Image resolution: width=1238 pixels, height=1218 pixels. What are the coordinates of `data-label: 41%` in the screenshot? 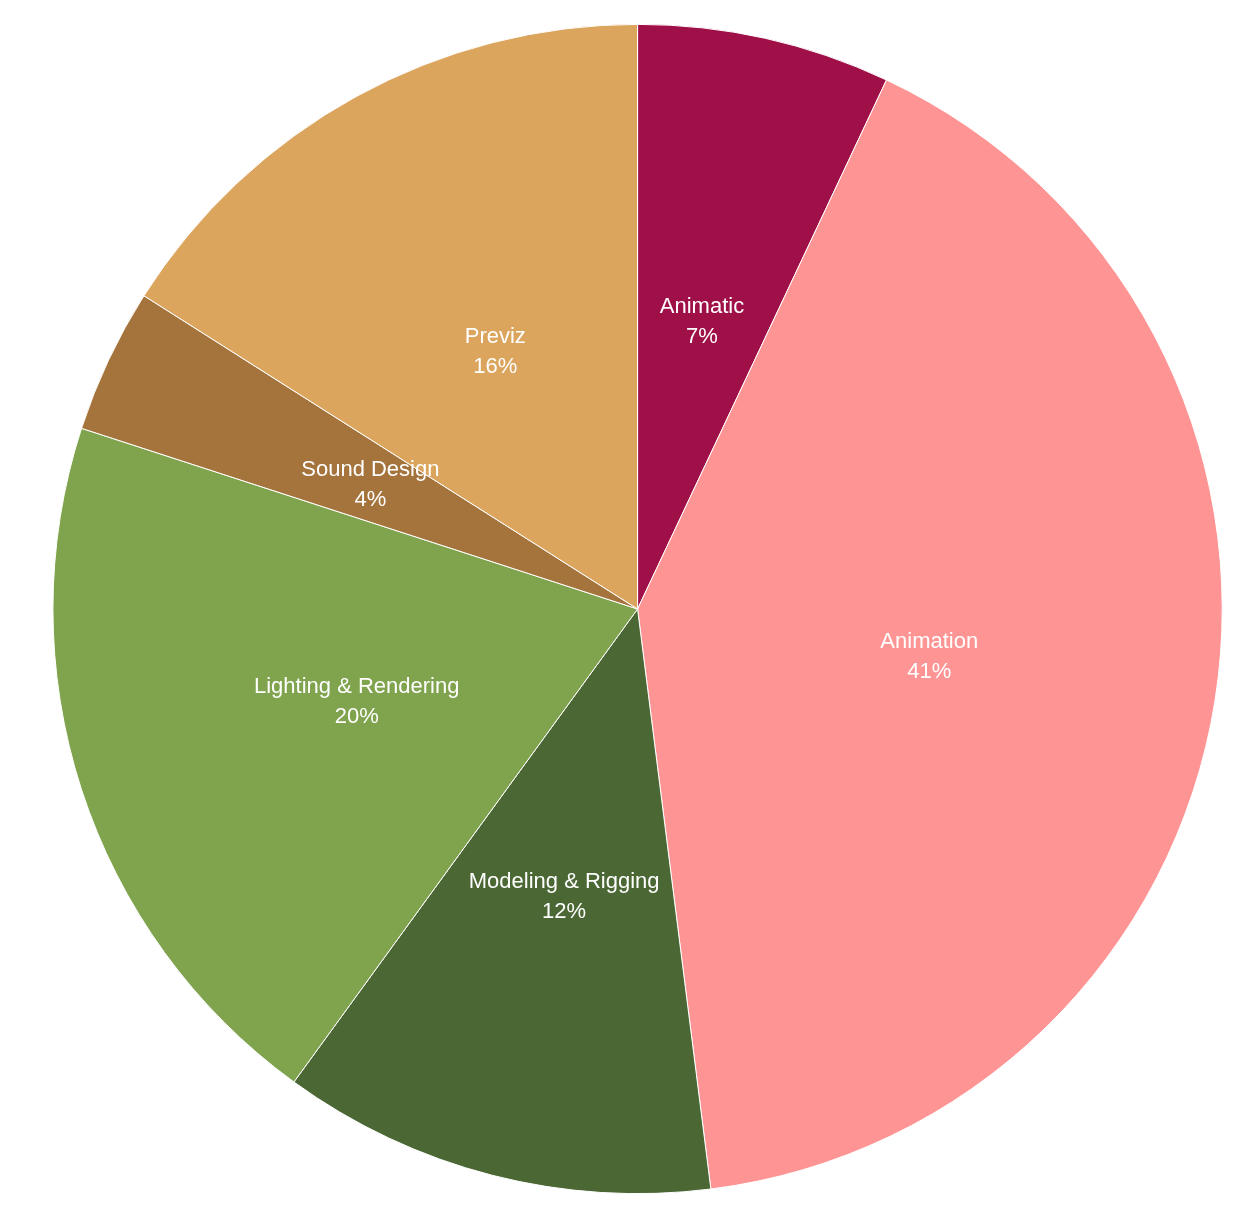 It's located at (929, 670).